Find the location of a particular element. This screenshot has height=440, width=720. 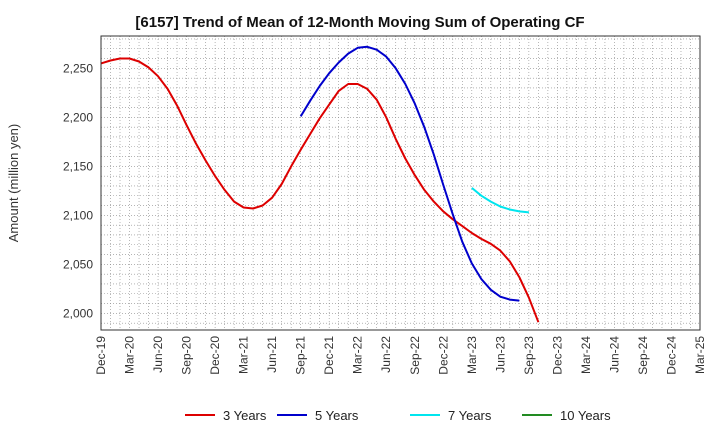

x-tick-label: Jun-22 is located at coordinates (386, 354).